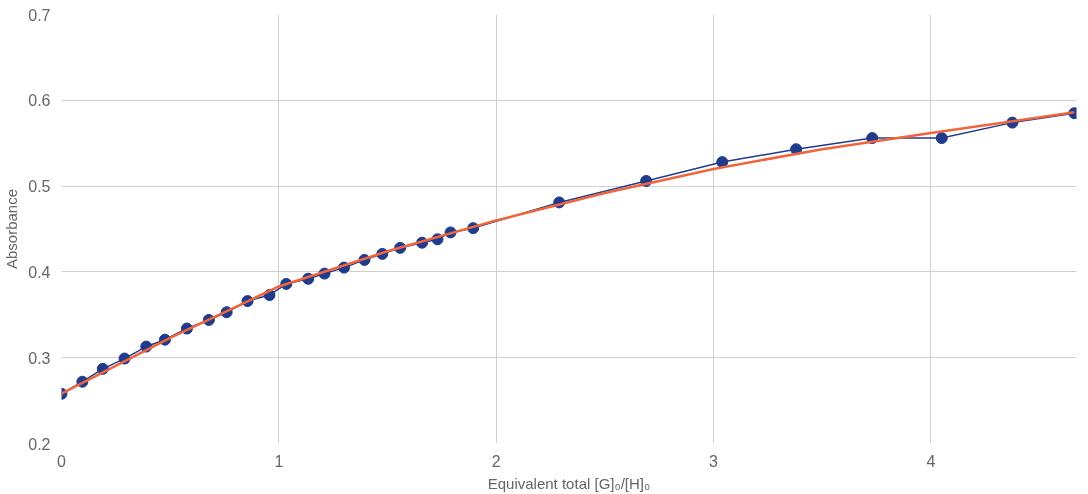 The width and height of the screenshot is (1088, 494). Describe the element at coordinates (569, 483) in the screenshot. I see `x-axis-title: Equivalent total [G]₀/[H]₀` at that location.